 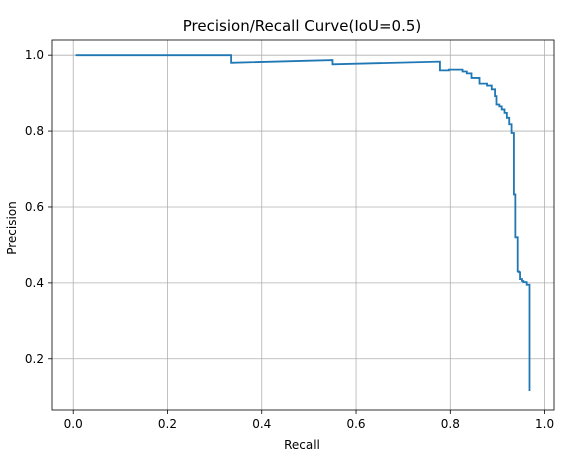 I want to click on x-tick-label: 0.6, so click(x=355, y=424).